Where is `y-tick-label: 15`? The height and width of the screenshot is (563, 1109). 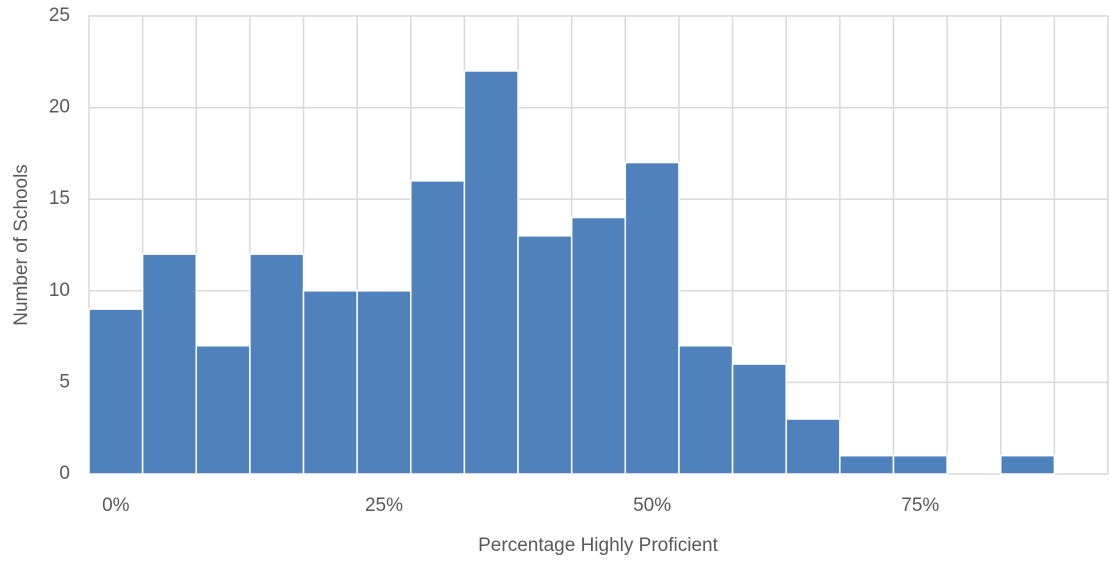 y-tick-label: 15 is located at coordinates (59, 198).